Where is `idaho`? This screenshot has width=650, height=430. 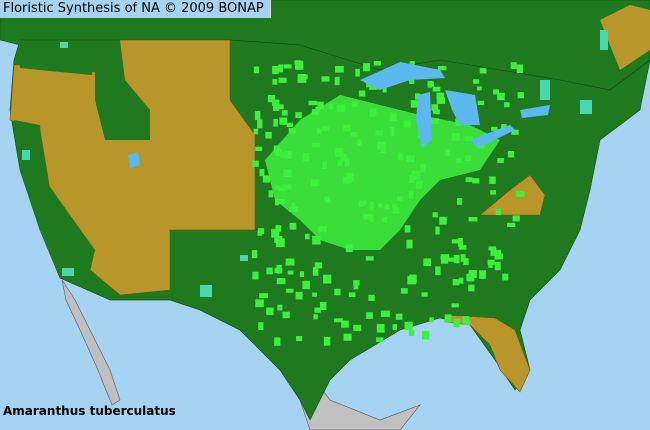 idaho is located at coordinates (122, 90).